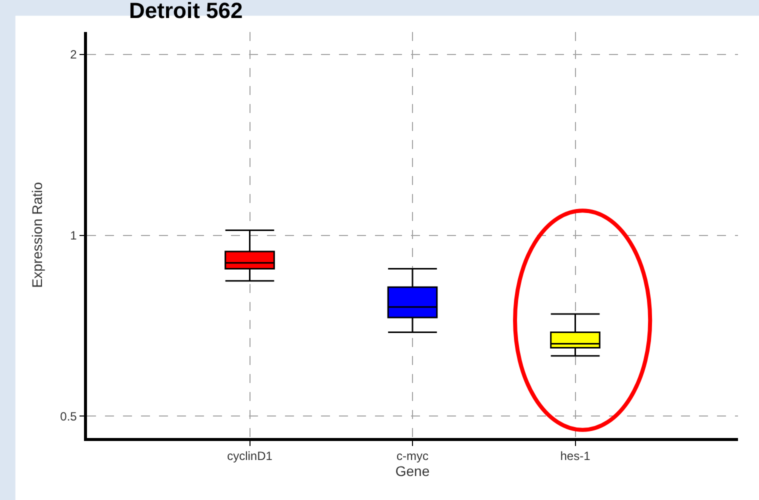 Image resolution: width=759 pixels, height=500 pixels. What do you see at coordinates (412, 471) in the screenshot?
I see `x-axis-title: Gene` at bounding box center [412, 471].